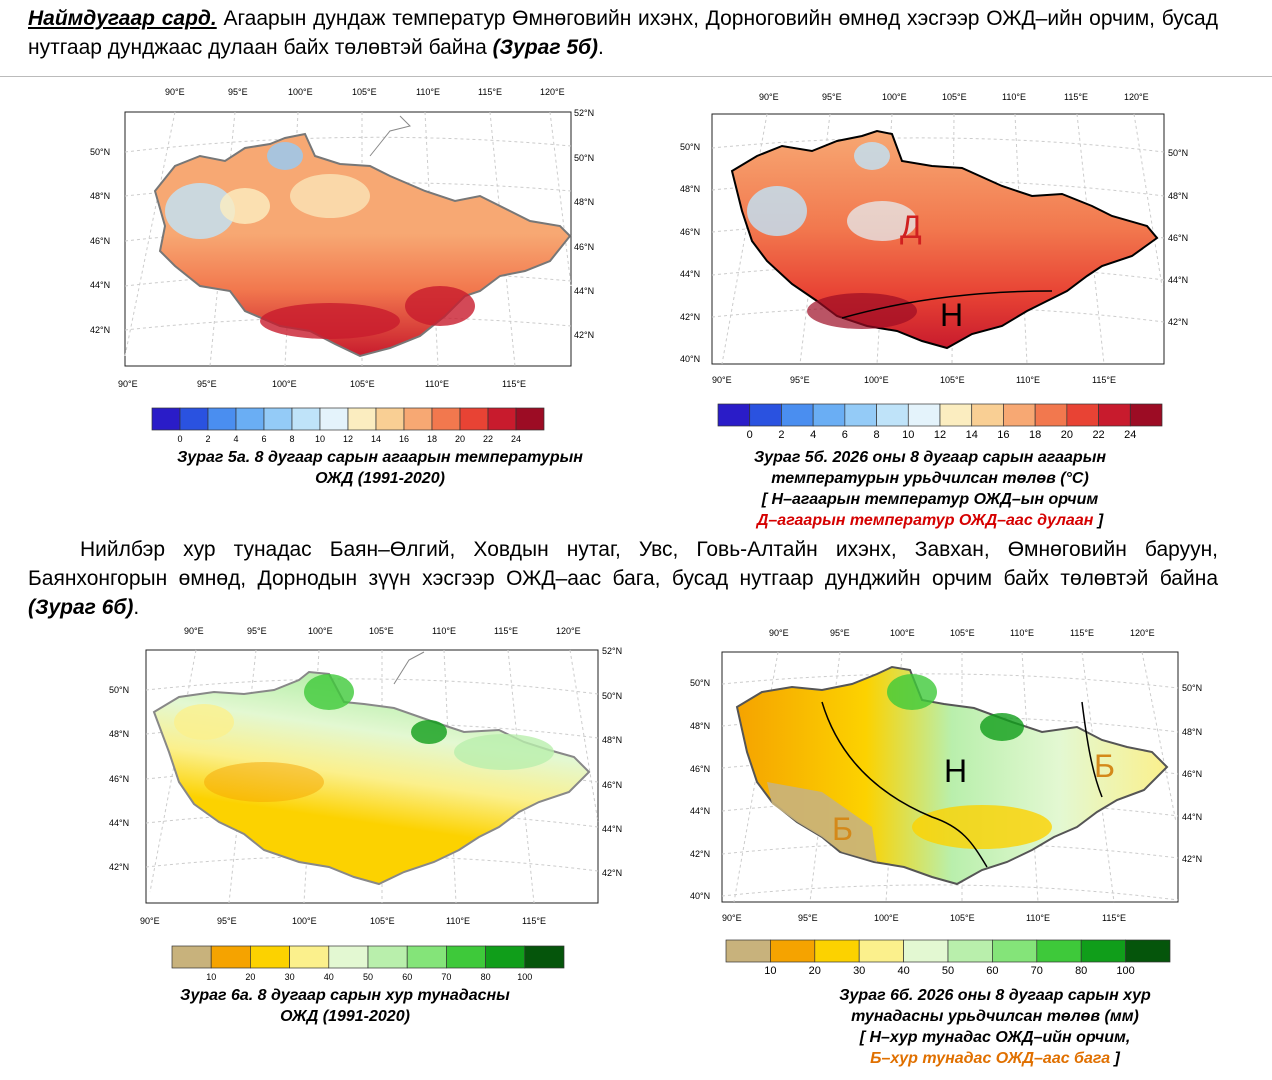 The width and height of the screenshot is (1272, 1080). Describe the element at coordinates (516, 439) in the screenshot. I see `colorbar-label: 24` at that location.